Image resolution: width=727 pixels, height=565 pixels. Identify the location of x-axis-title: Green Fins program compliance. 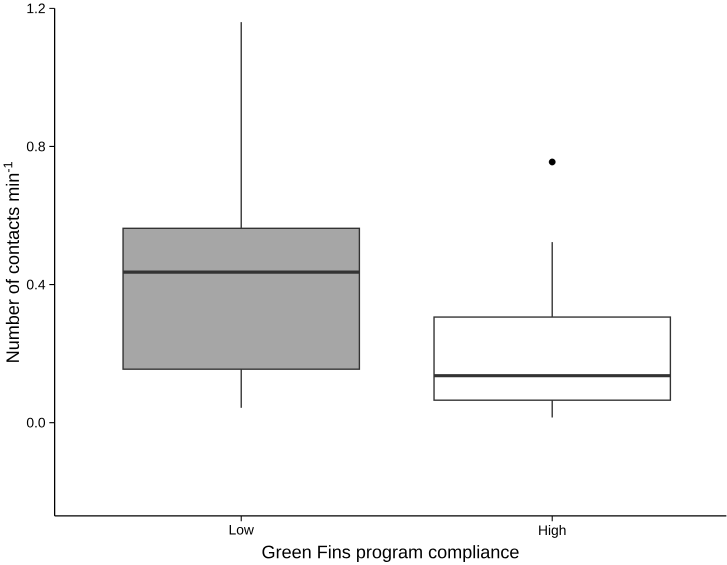
(390, 553).